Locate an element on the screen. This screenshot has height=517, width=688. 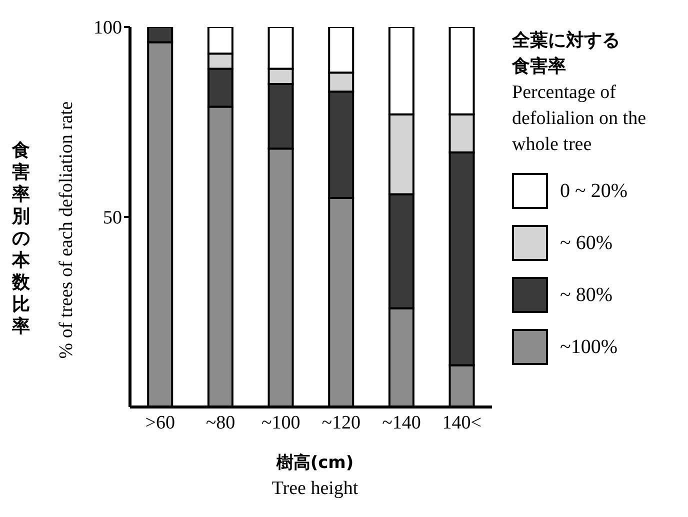
legend-title: 全葉に対する食害率 Percentage of defolialion on the whole tree is located at coordinates (580, 93).